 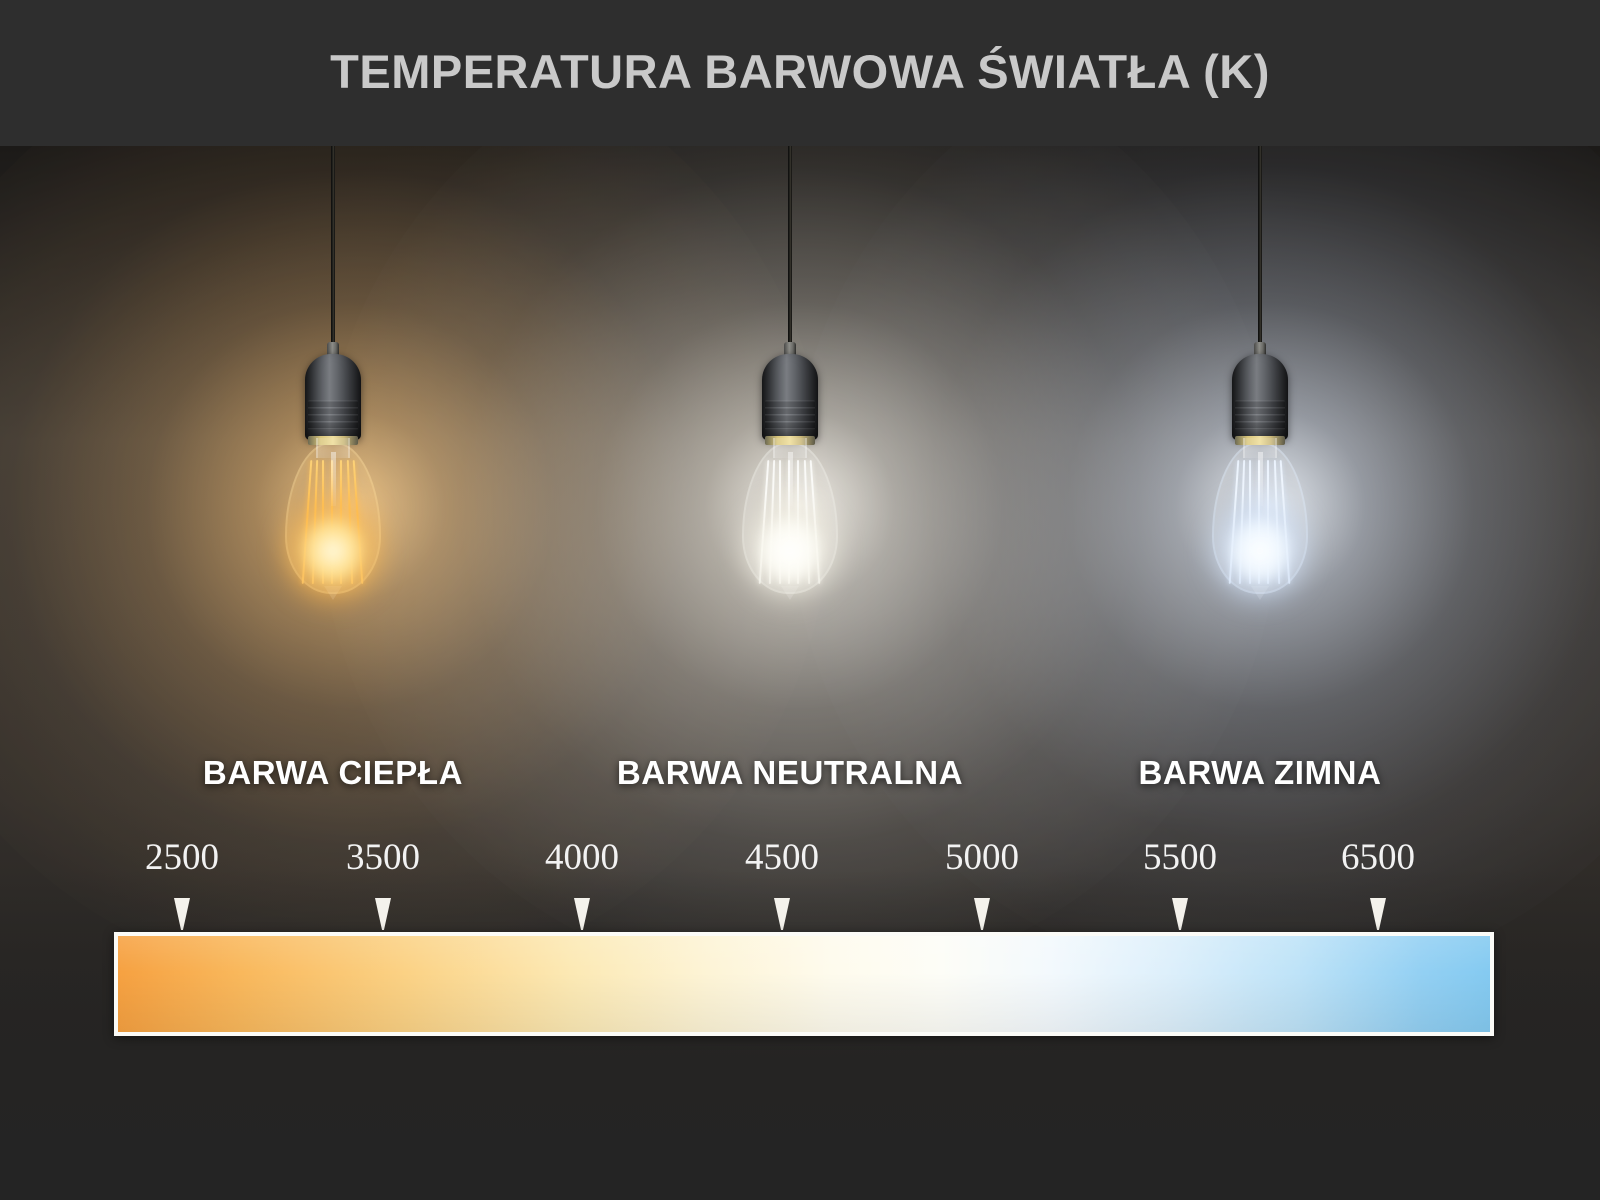 I want to click on scale-tick-value-2500: 2500, so click(x=182, y=857).